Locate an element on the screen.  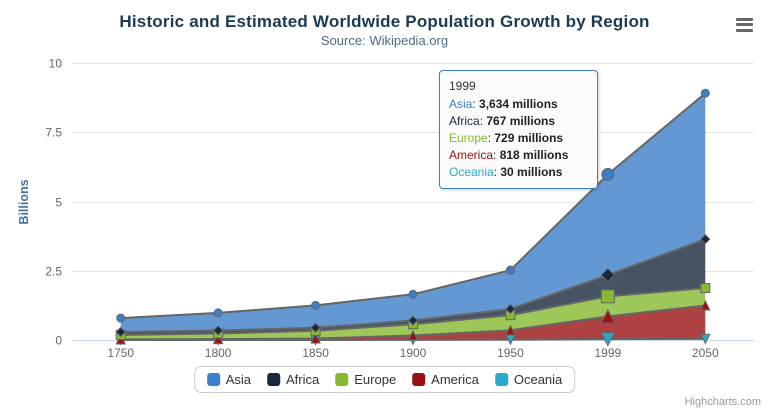
legend-item-africa: Africa is located at coordinates (293, 379).